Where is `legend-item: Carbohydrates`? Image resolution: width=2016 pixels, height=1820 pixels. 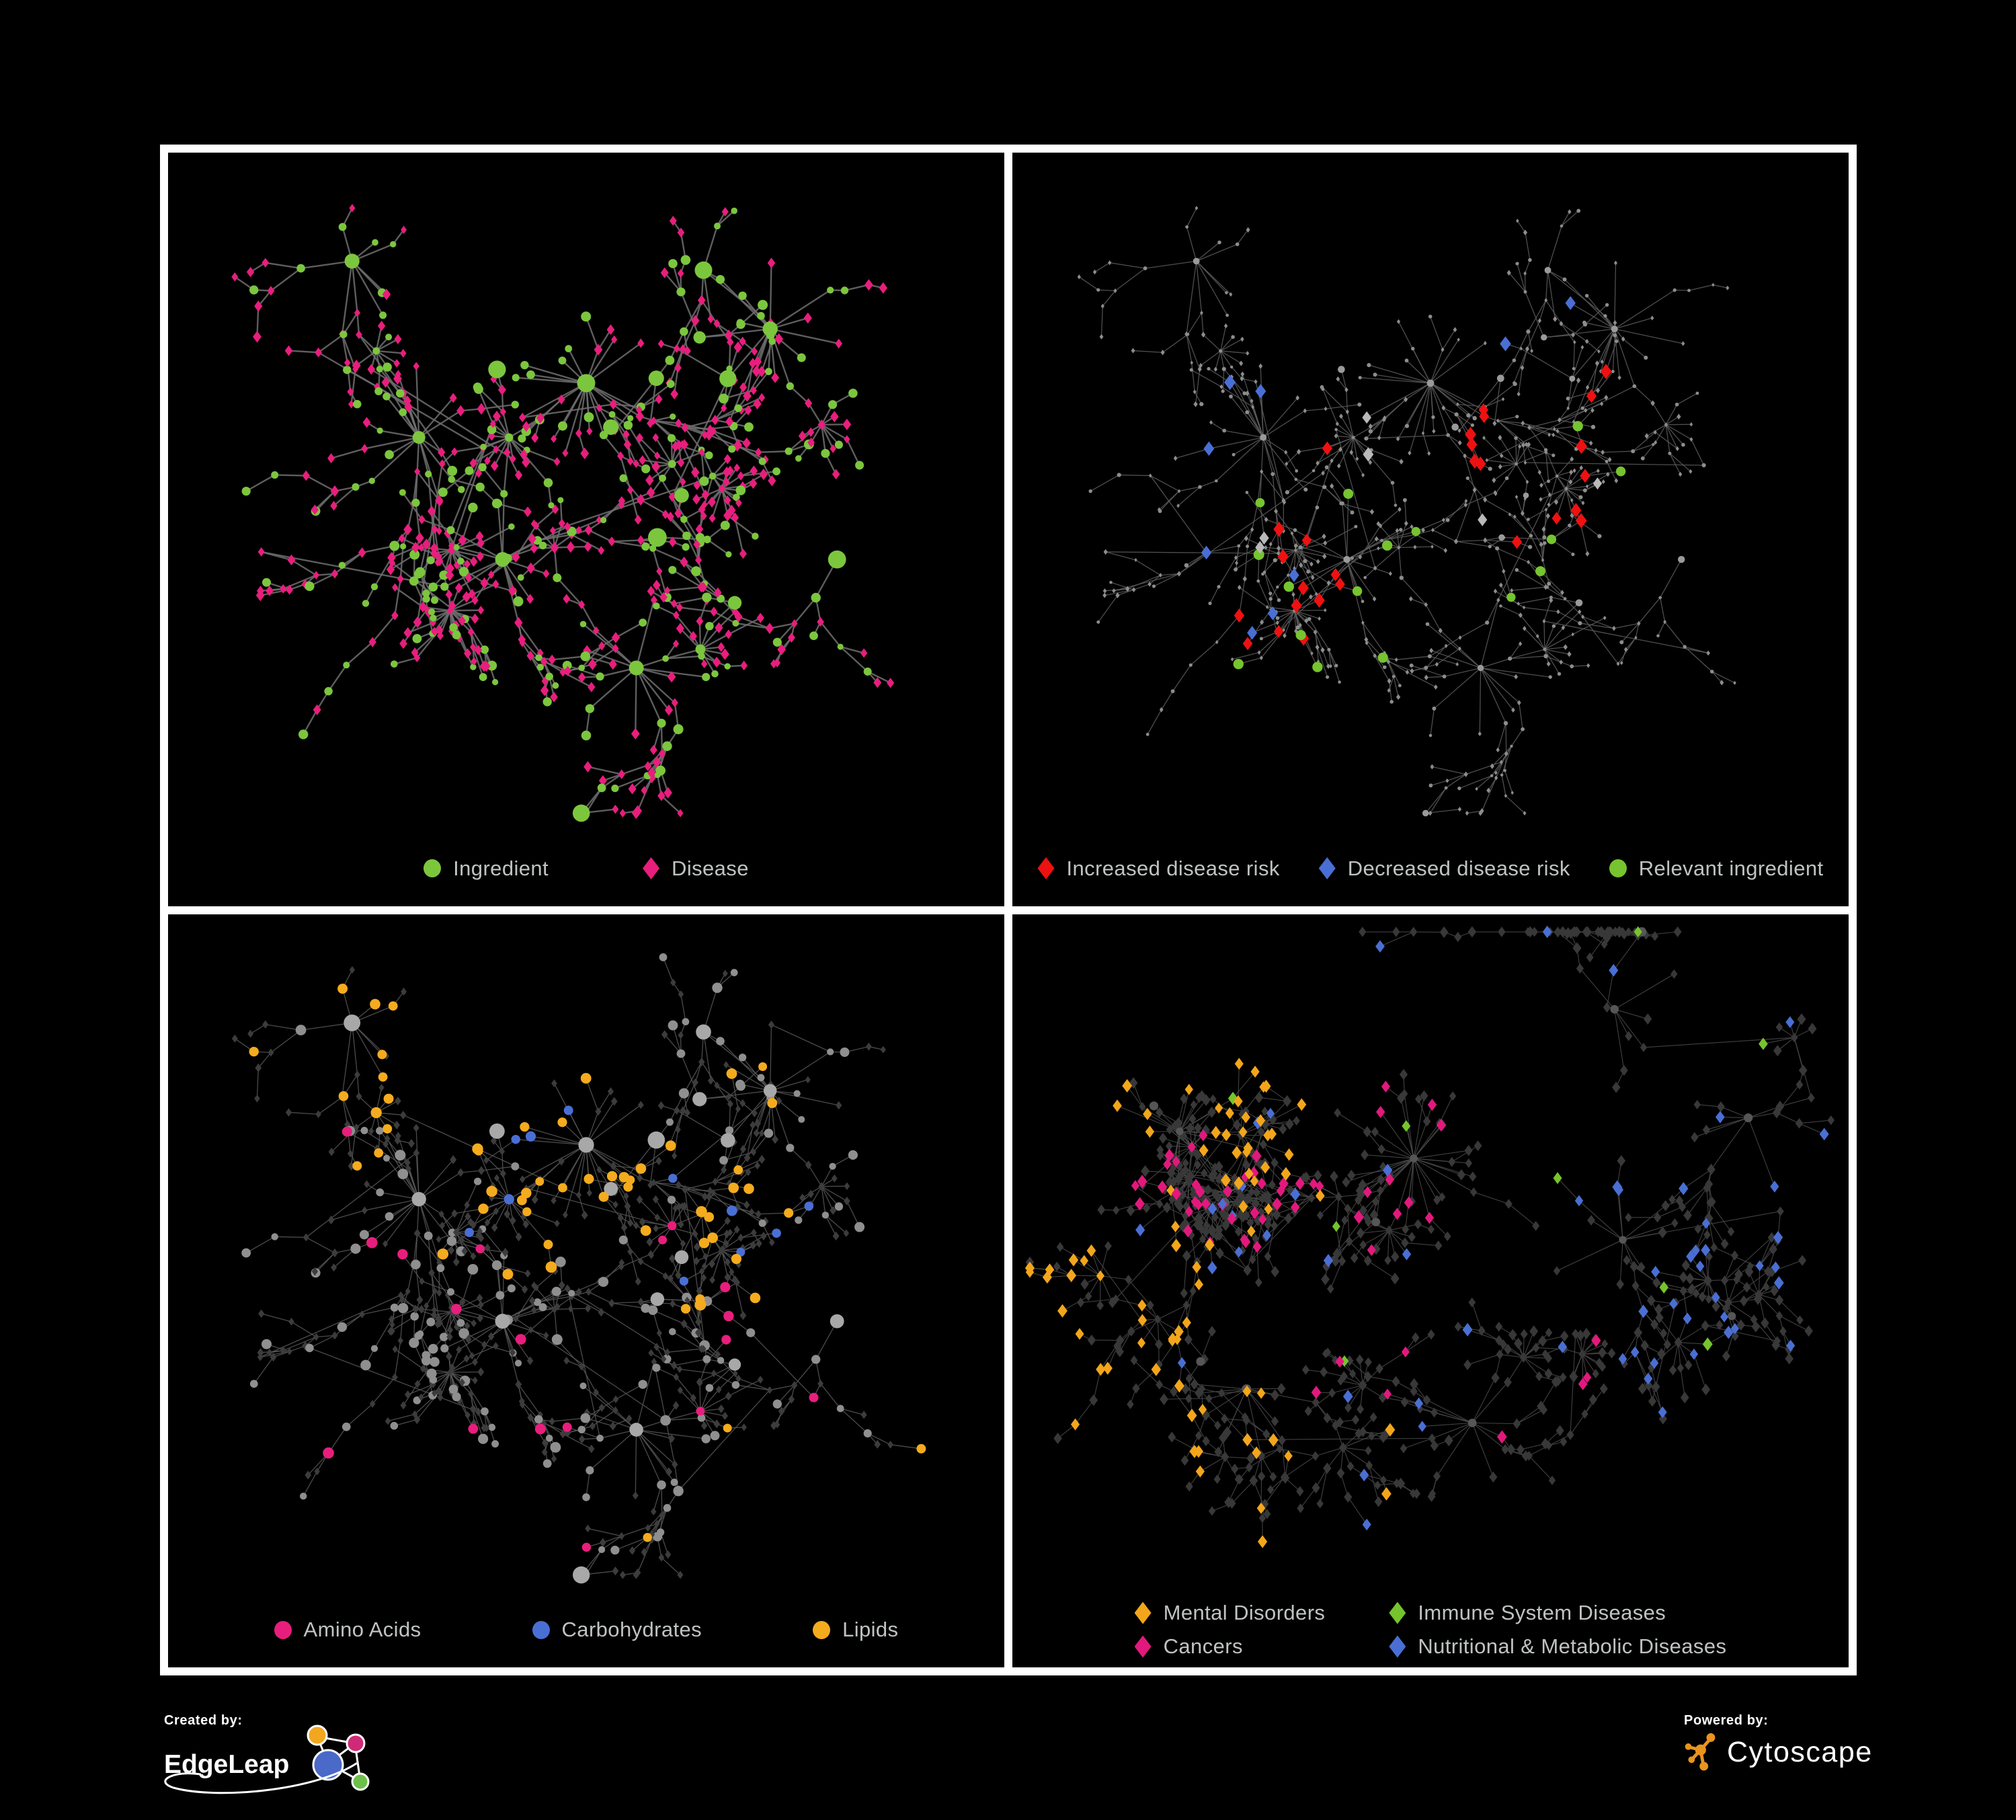
legend-item: Carbohydrates is located at coordinates (617, 1630).